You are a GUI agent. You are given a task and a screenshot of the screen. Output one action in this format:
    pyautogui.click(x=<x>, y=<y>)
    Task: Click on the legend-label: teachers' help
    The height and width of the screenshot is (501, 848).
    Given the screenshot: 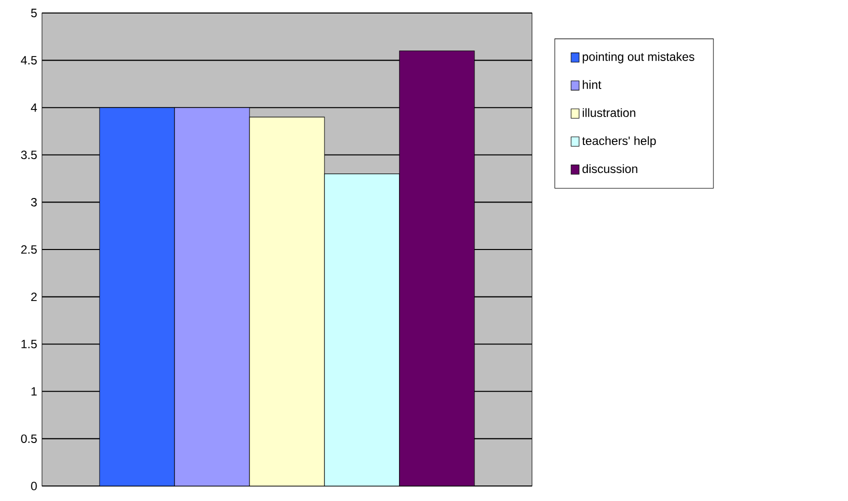 What is the action you would take?
    pyautogui.click(x=619, y=142)
    